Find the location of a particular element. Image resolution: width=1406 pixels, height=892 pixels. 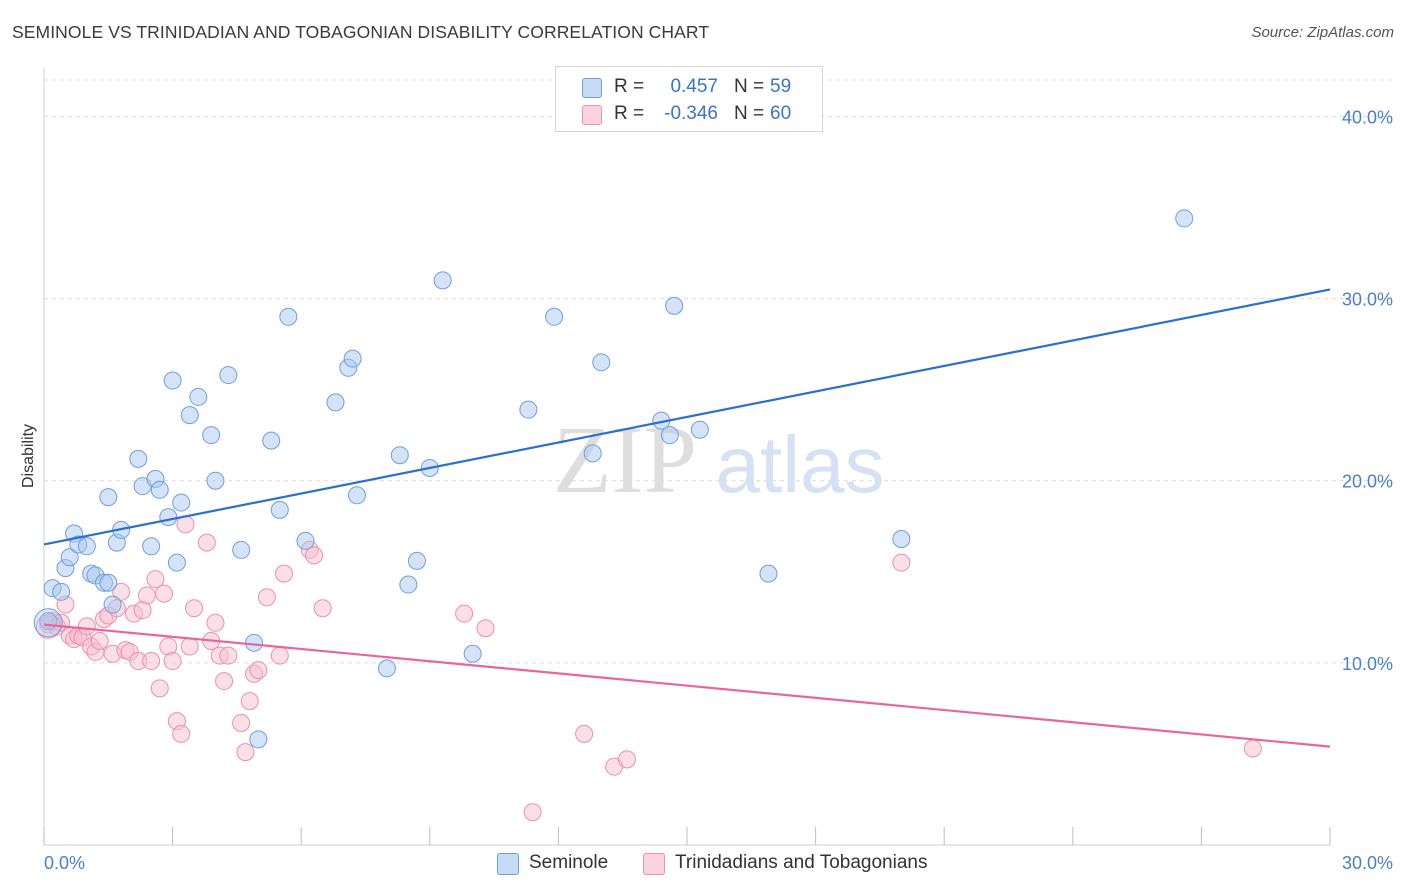

legend-n-value: 60 is located at coordinates (781, 113).